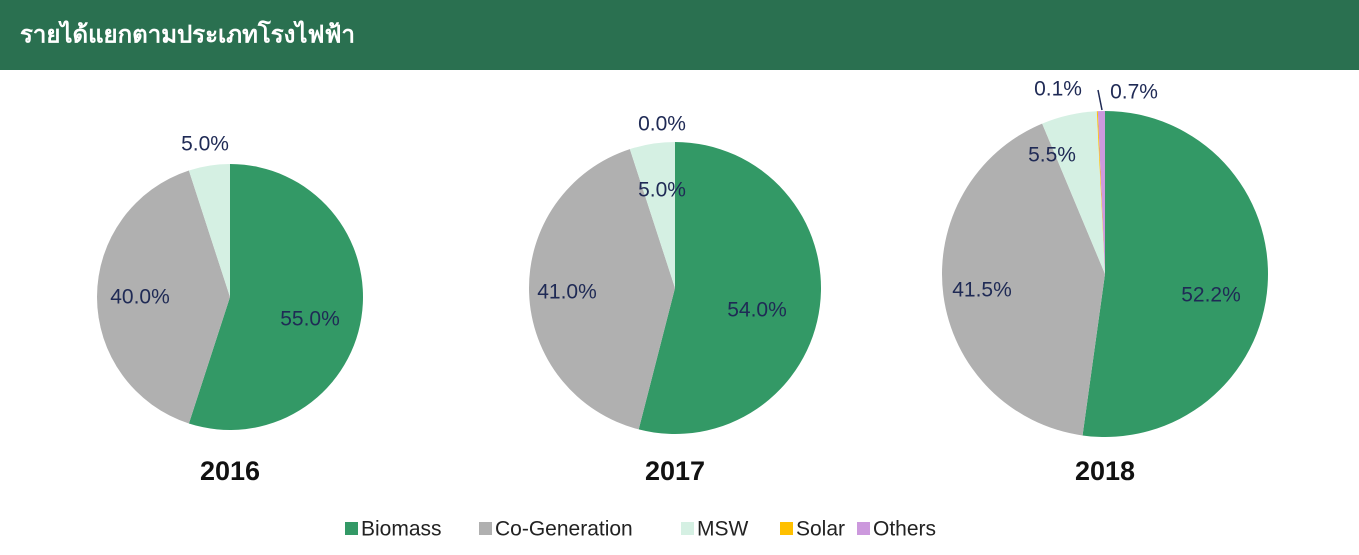 This screenshot has height=555, width=1359. Describe the element at coordinates (675, 471) in the screenshot. I see `pie-title: 2017` at that location.